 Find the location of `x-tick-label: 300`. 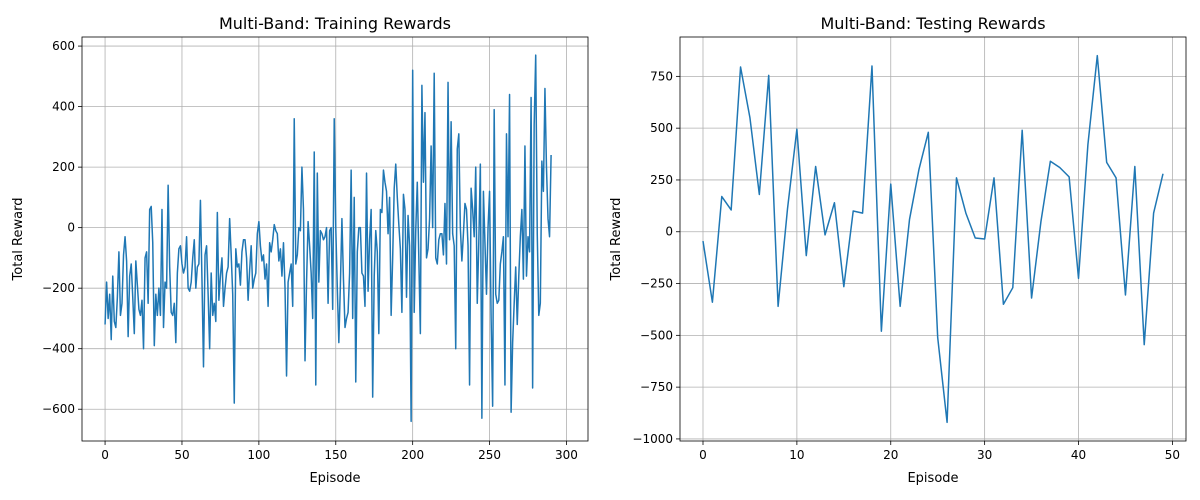

x-tick-label: 300 is located at coordinates (566, 455).